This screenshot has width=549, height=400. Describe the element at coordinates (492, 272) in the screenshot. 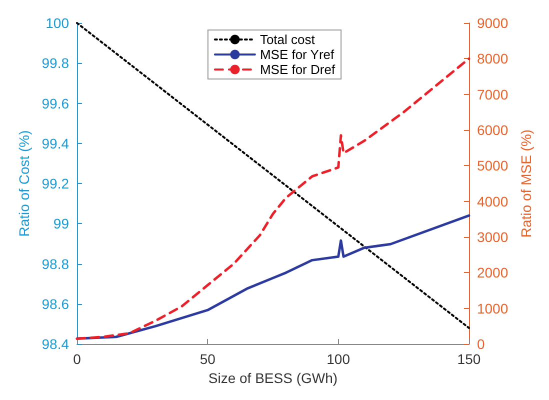

I see `y2-tick-label: 2000` at that location.